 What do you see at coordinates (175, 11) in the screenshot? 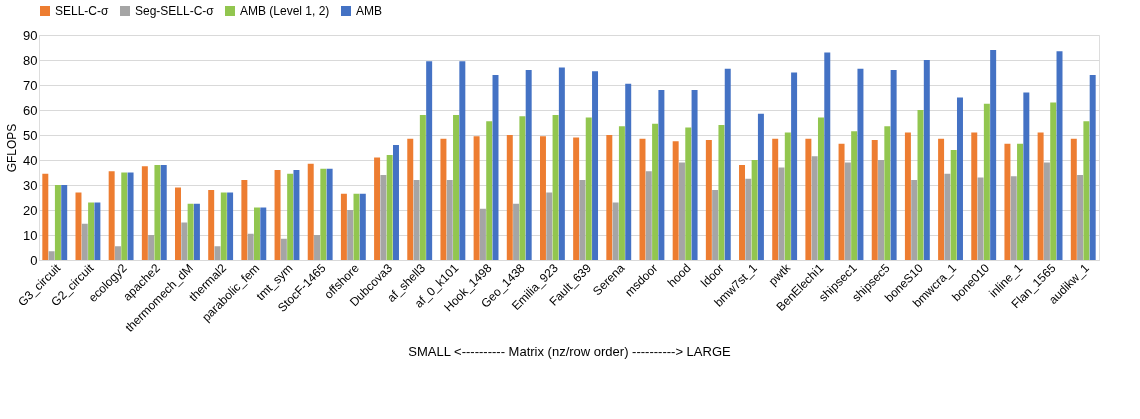
I see `legend-label: Seg-SELL-C-σ` at bounding box center [175, 11].